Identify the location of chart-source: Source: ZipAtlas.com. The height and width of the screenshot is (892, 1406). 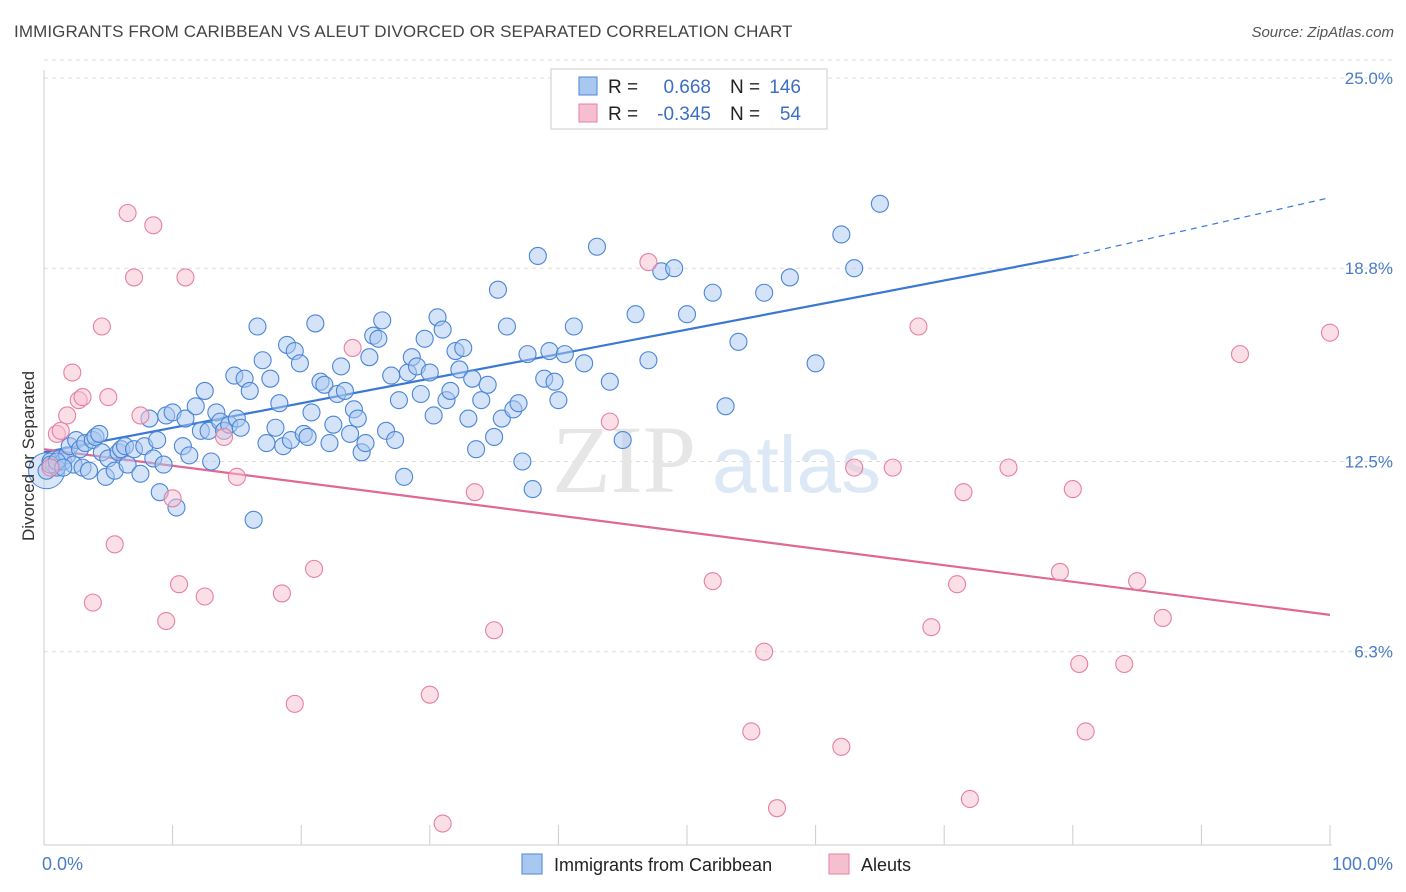
(1322, 32).